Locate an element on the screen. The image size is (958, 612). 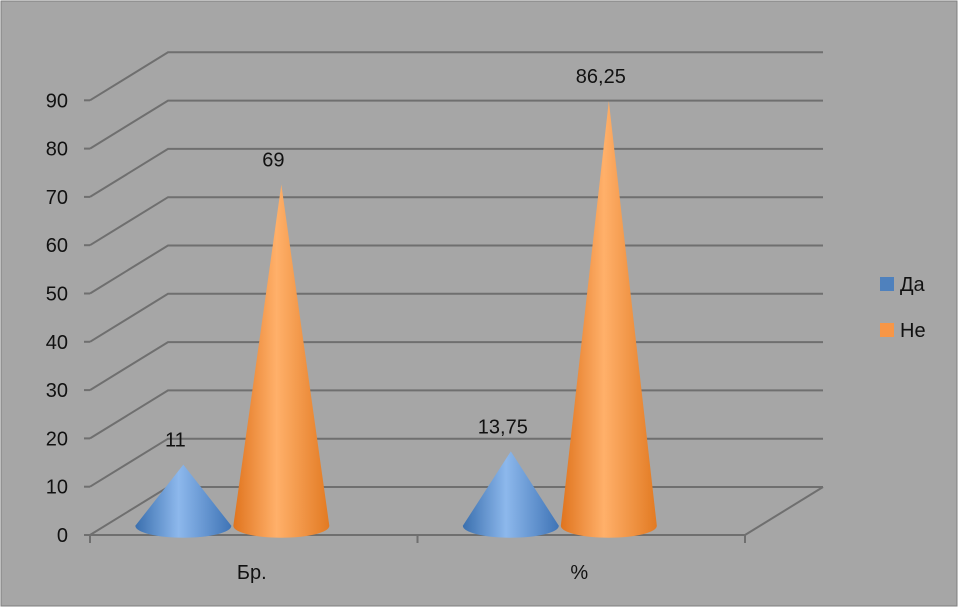
y-tick-label: 30 is located at coordinates (57, 391).